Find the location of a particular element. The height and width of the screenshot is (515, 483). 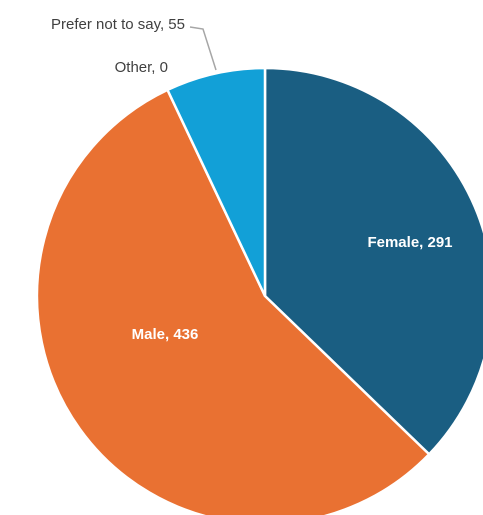

pie-slice is located at coordinates (216, 181).